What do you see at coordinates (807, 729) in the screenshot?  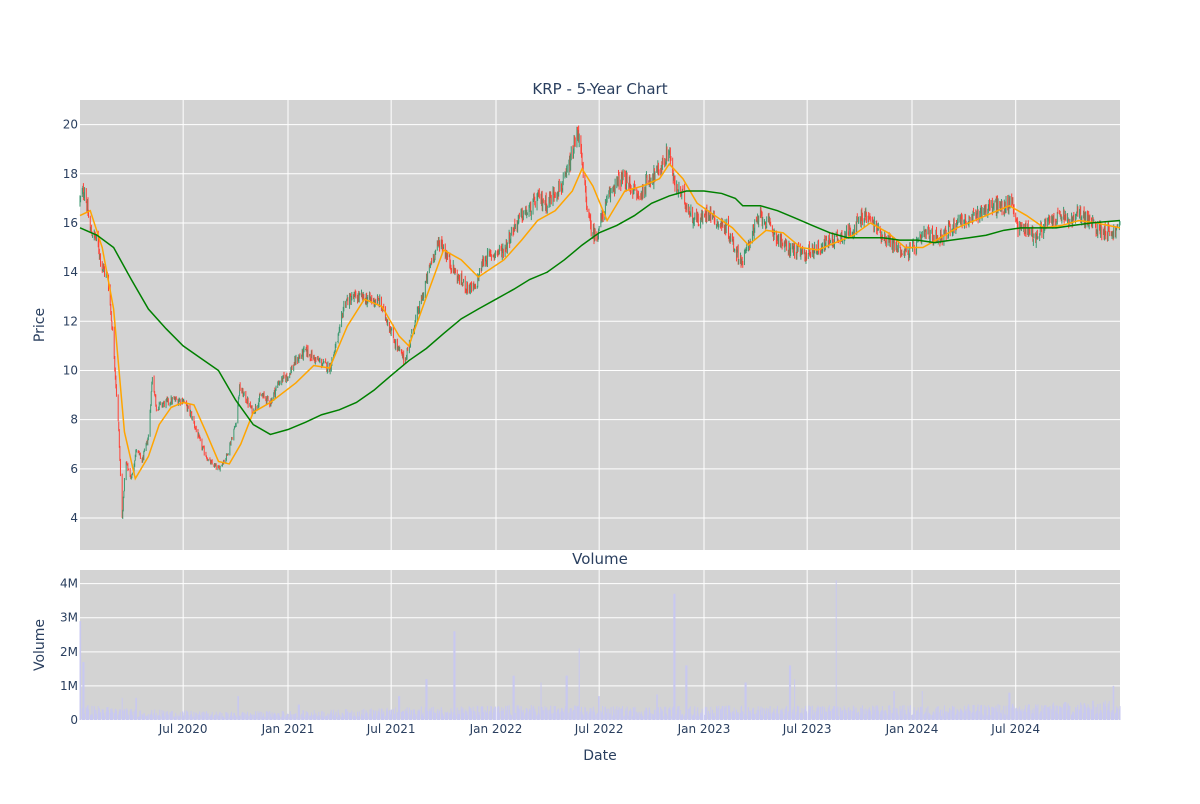 I see `x-tick-label: Jul 2023` at bounding box center [807, 729].